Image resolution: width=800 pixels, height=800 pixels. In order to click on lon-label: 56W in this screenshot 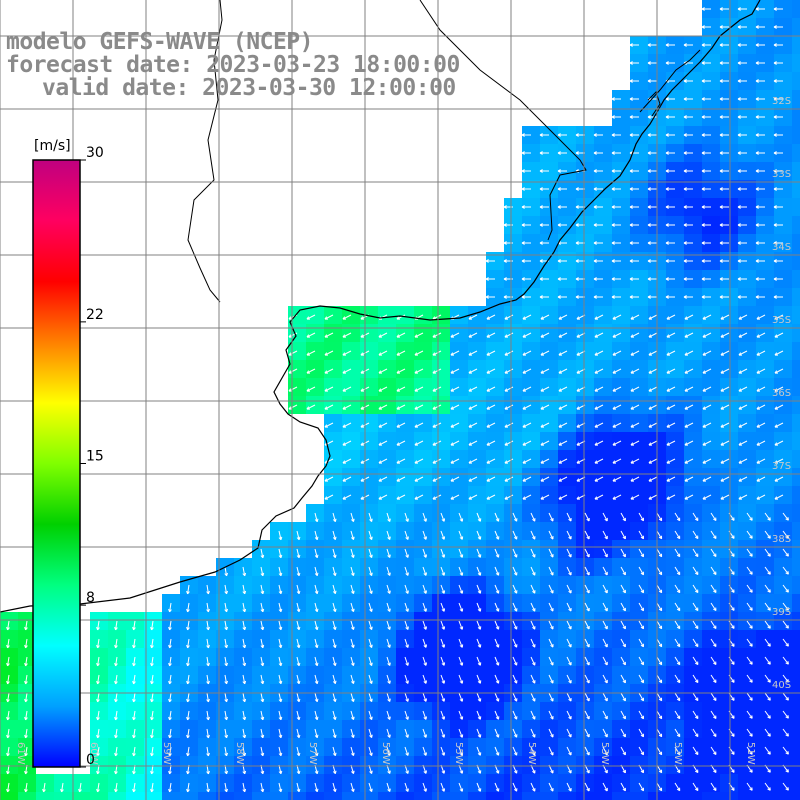, I will do `click(385, 753)`.